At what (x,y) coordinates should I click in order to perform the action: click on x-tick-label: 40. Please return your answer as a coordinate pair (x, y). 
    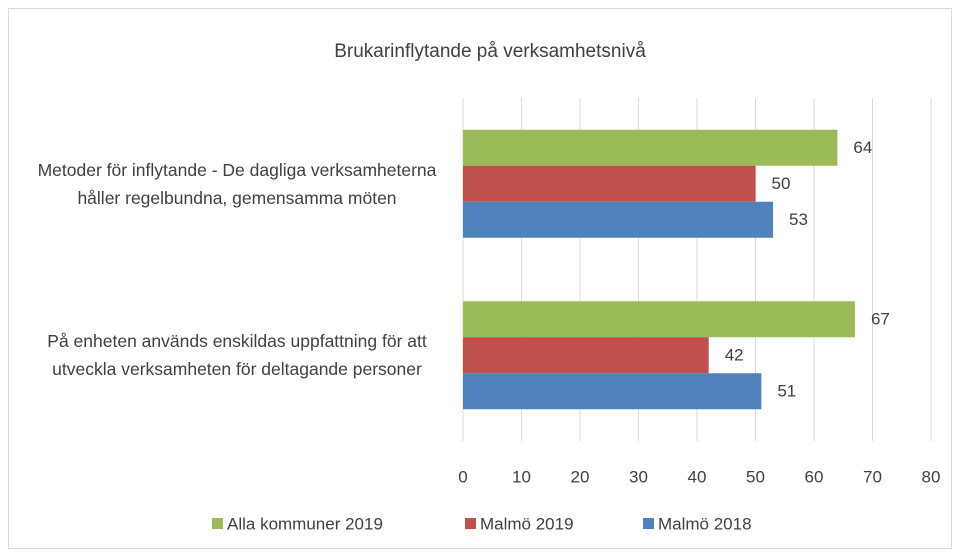
    Looking at the image, I should click on (697, 476).